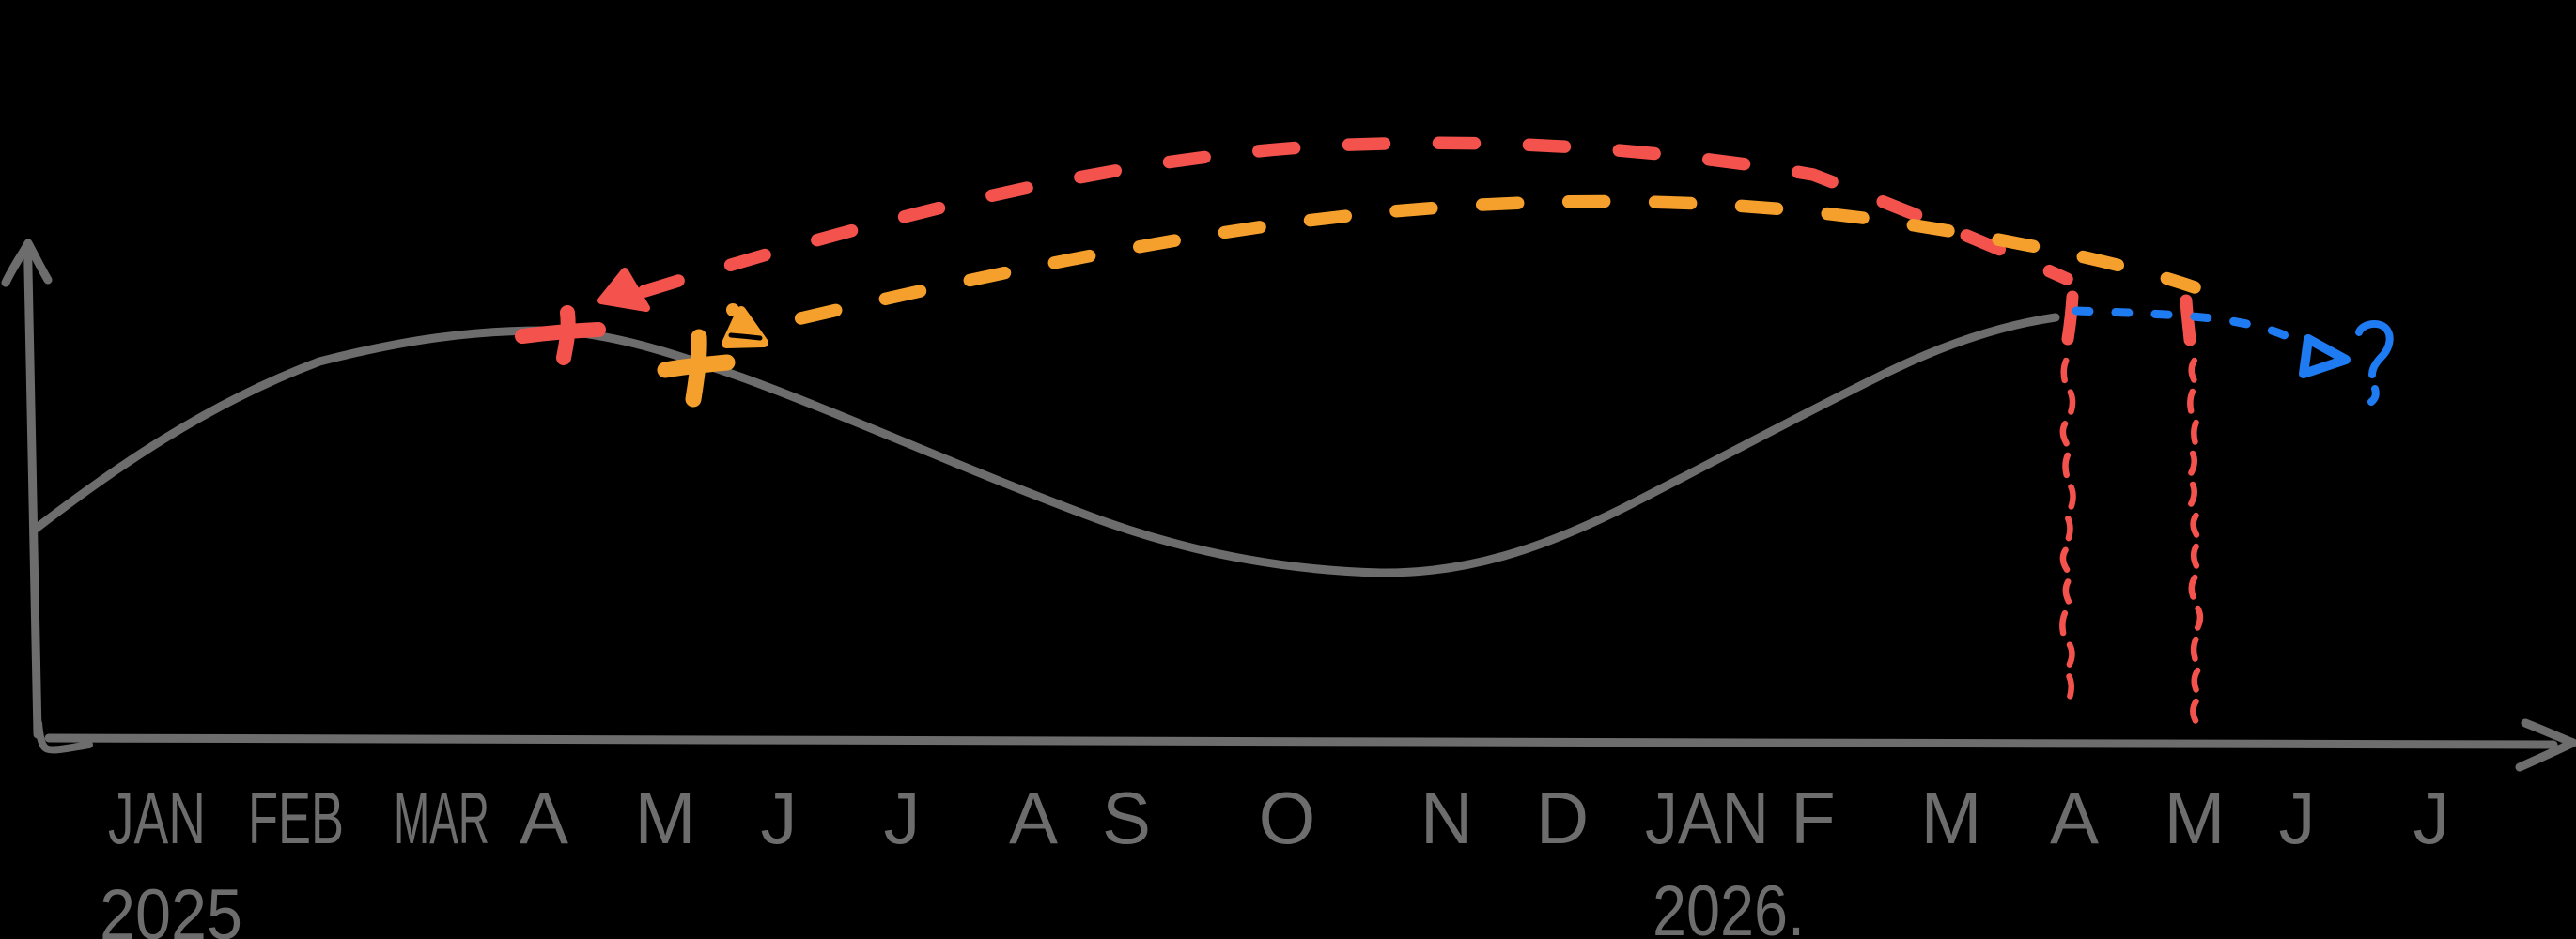 Image resolution: width=2576 pixels, height=939 pixels. I want to click on svg-text: 2026., so click(1729, 905).